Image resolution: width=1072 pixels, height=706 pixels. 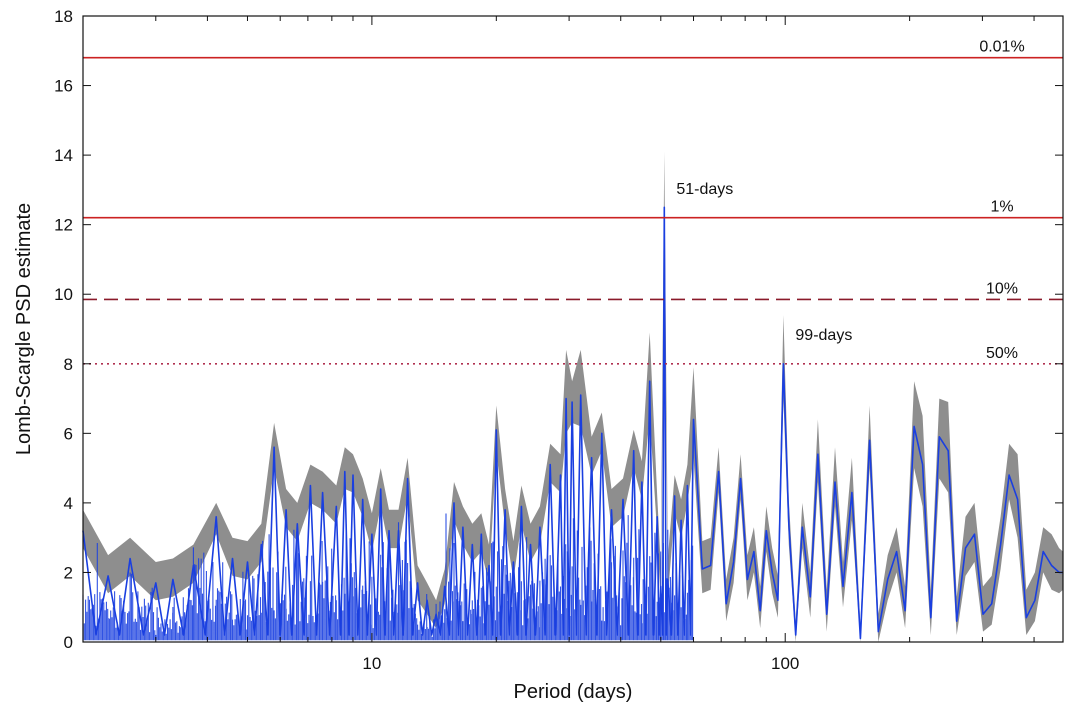 What do you see at coordinates (63, 16) in the screenshot?
I see `y-tick-label: 18` at bounding box center [63, 16].